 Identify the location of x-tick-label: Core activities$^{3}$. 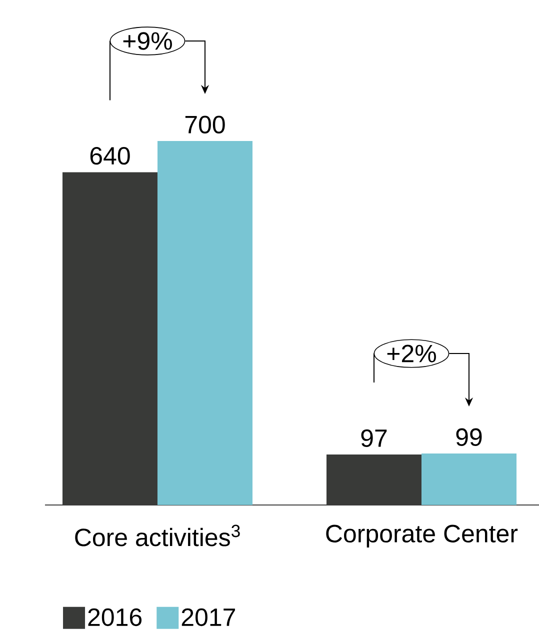
(157, 535).